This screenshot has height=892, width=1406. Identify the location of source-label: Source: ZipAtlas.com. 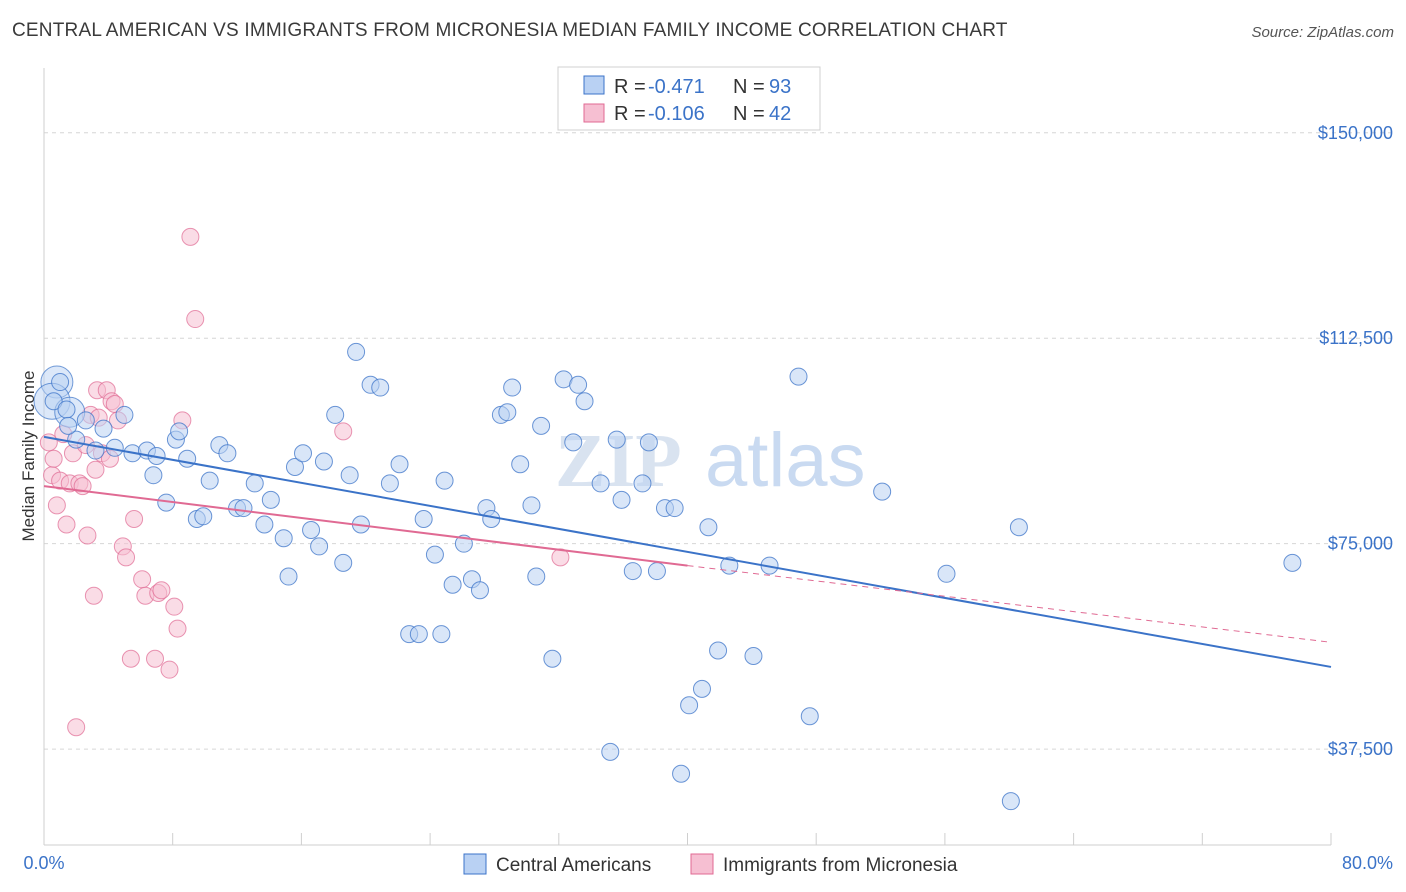
(1322, 32).